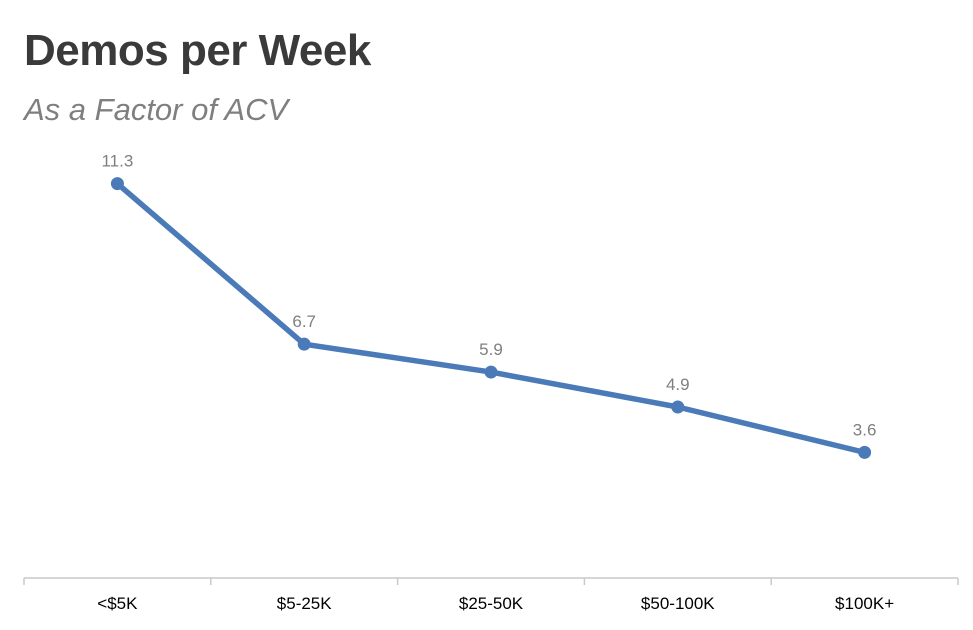 This screenshot has height=630, width=973. I want to click on x-tick-label: $50-100K, so click(678, 603).